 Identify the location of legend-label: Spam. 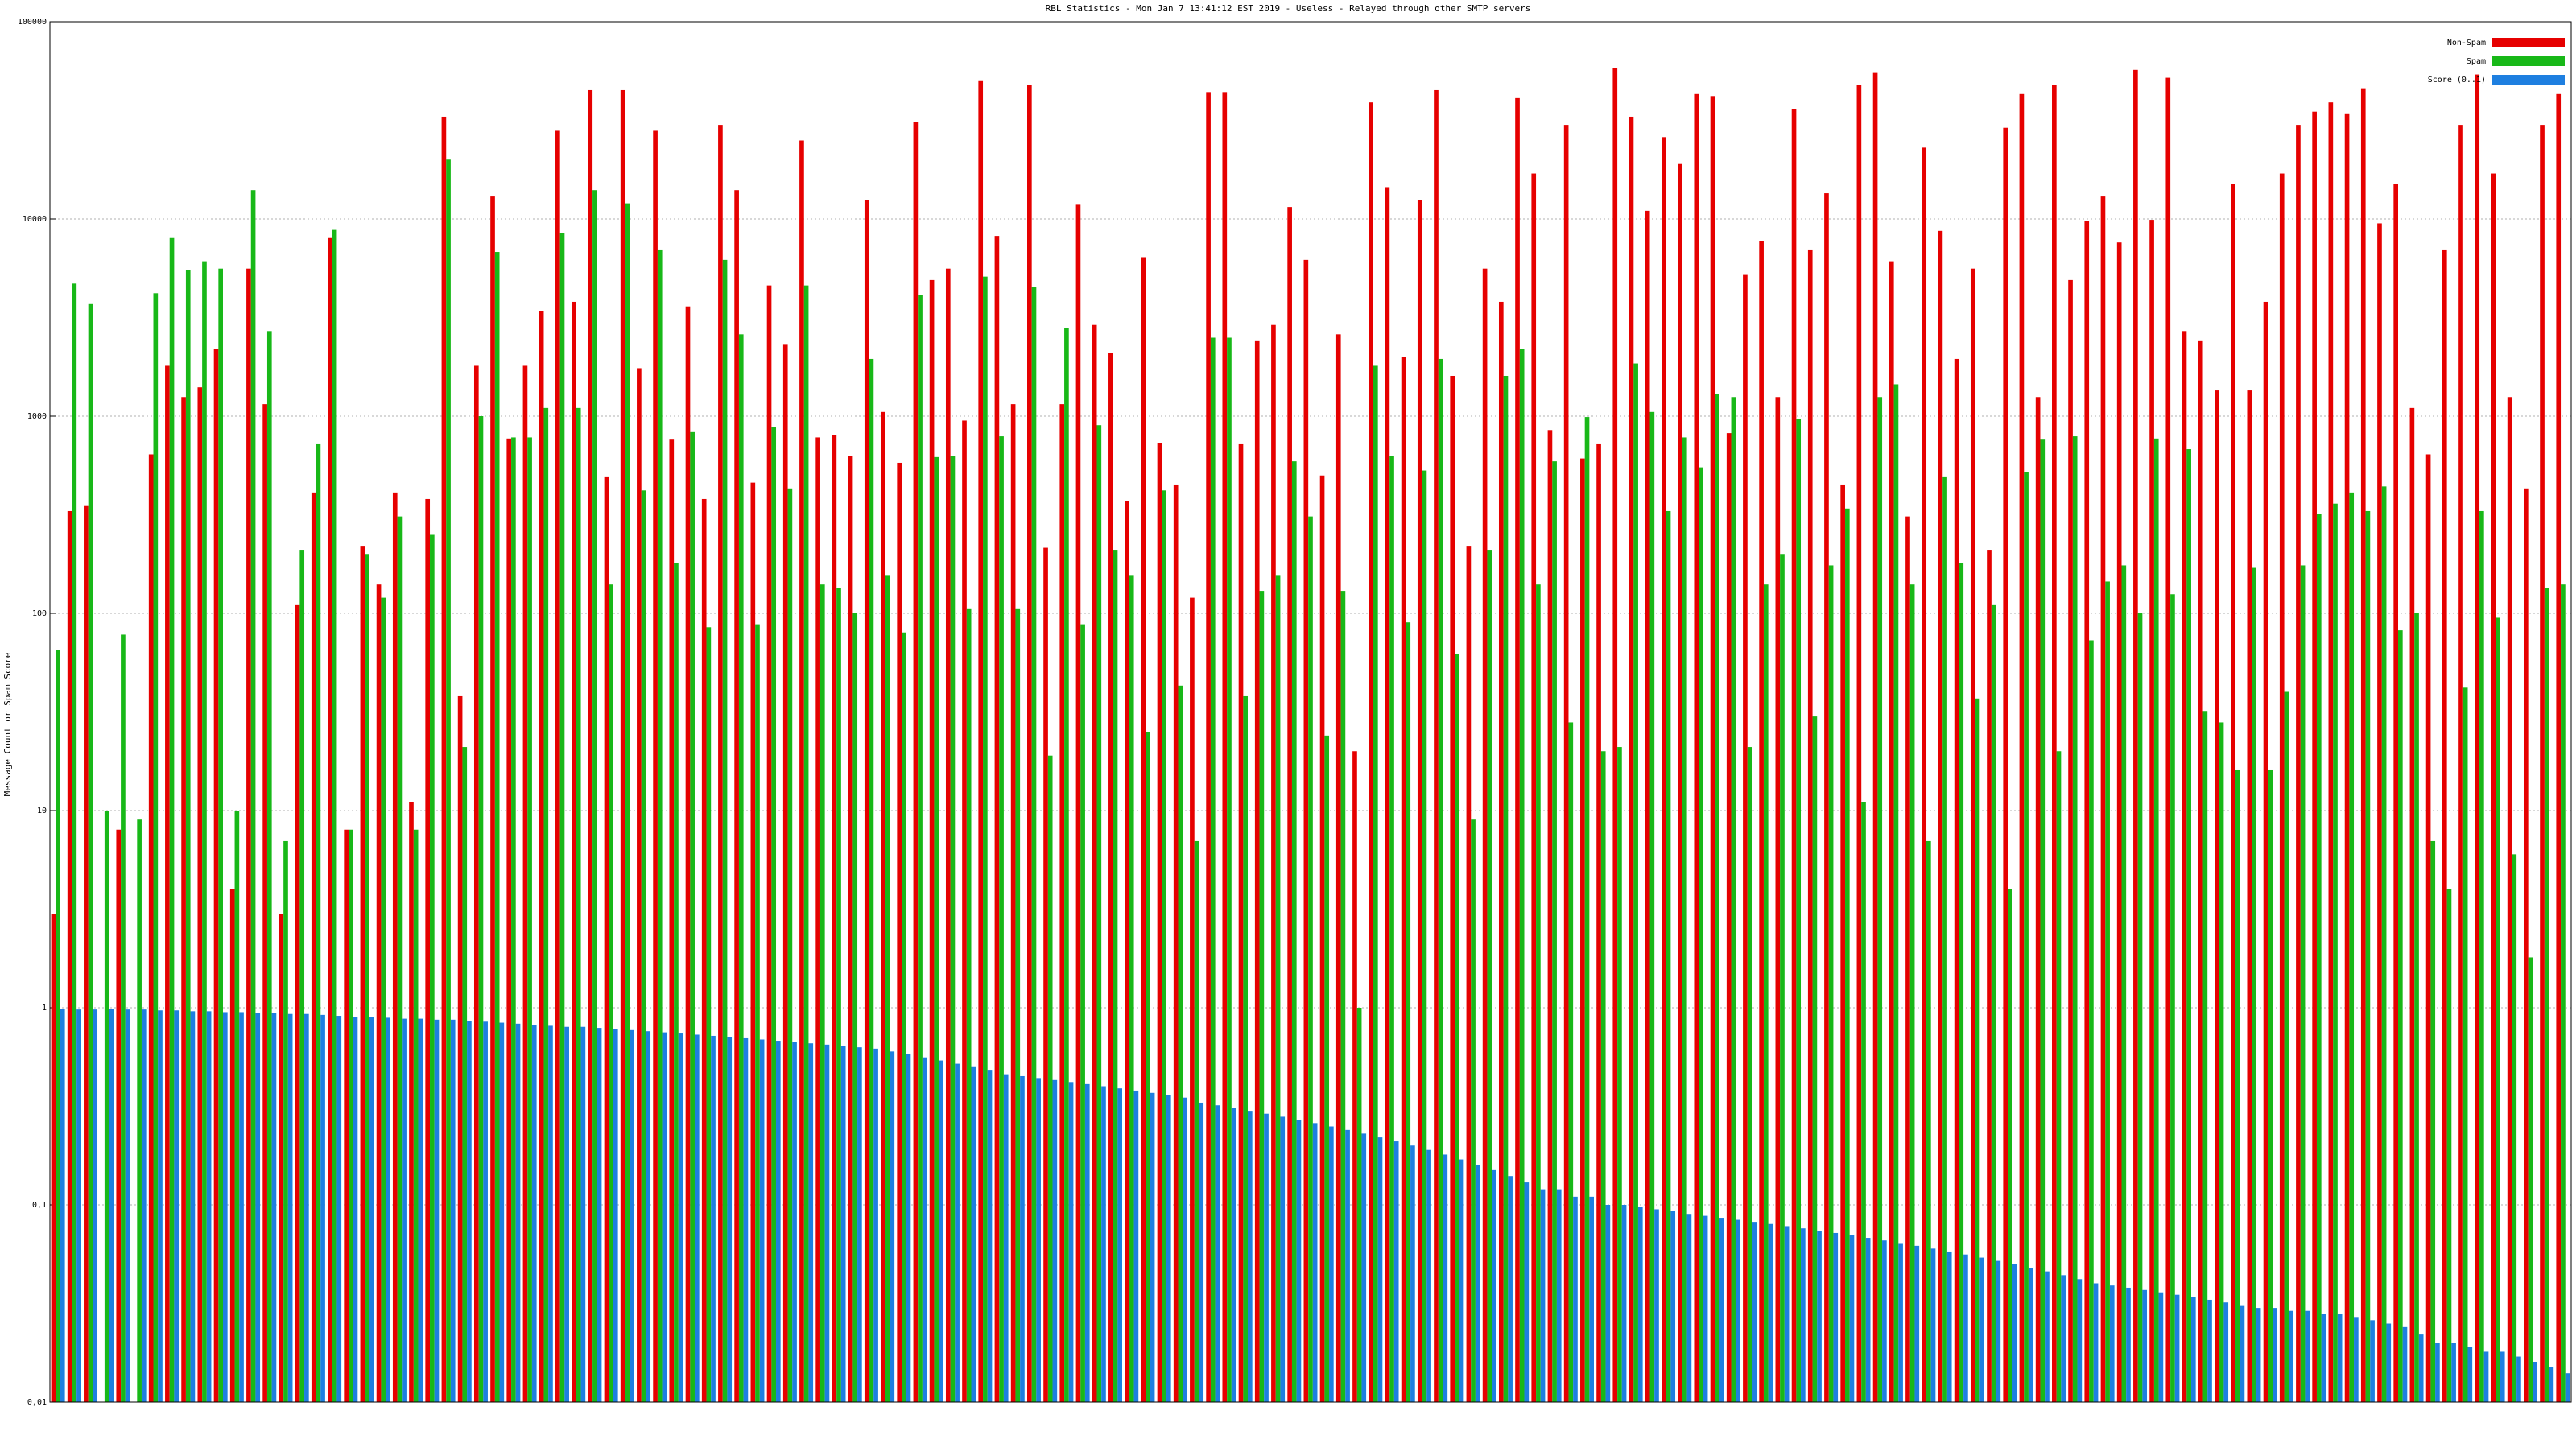
(2476, 61).